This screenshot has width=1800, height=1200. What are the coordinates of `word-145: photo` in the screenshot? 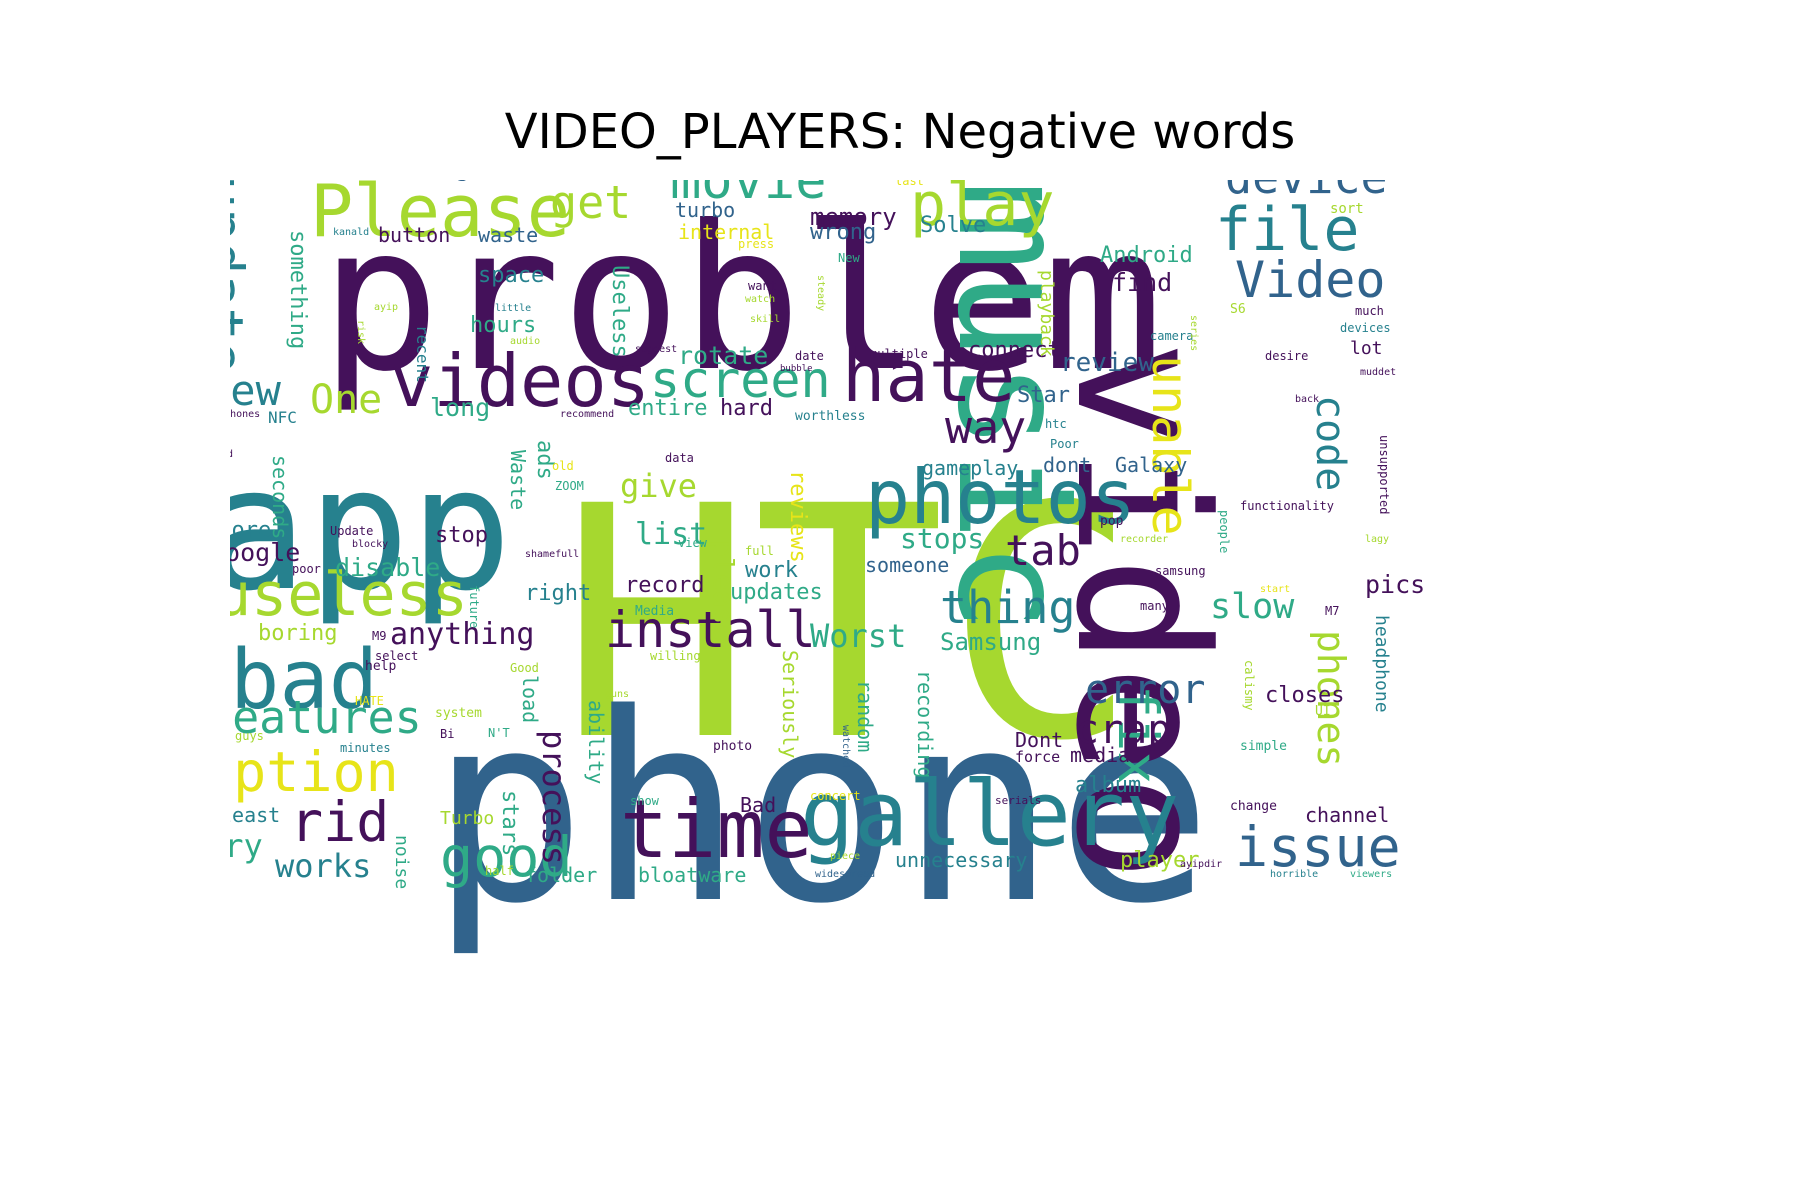 It's located at (733, 746).